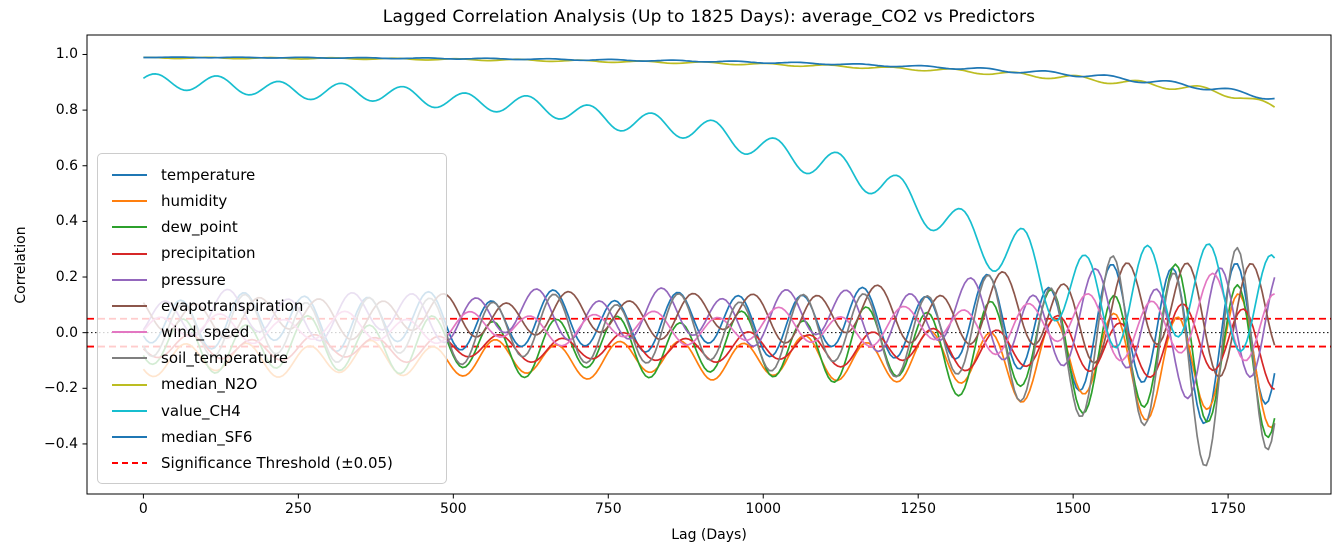  Describe the element at coordinates (453, 509) in the screenshot. I see `x-tick-label: 500` at that location.